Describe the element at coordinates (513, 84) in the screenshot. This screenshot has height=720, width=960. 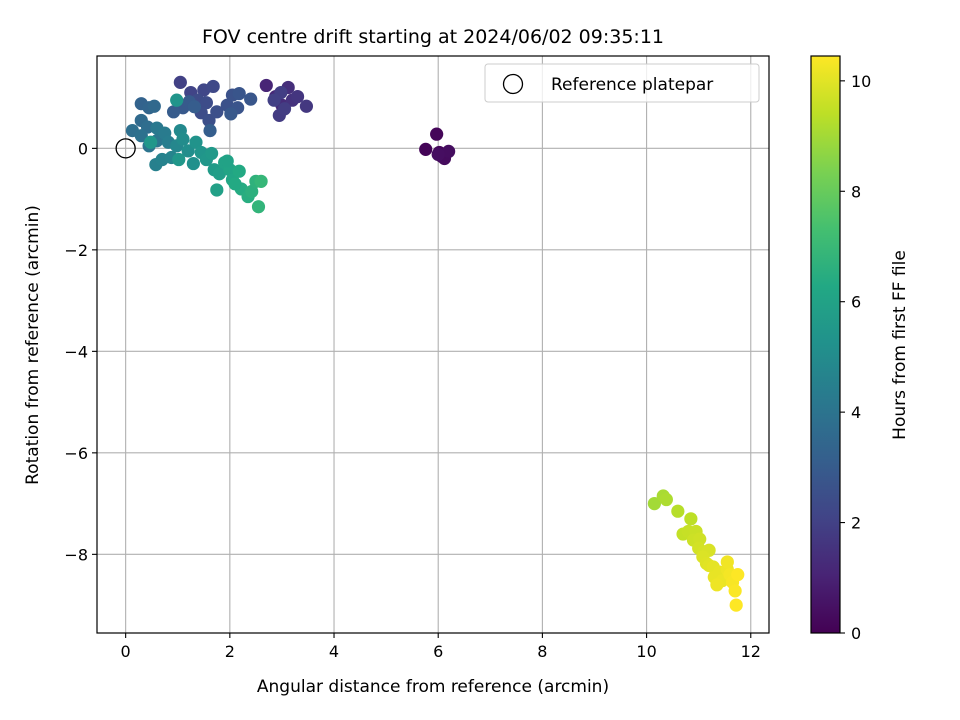
I see `legend-marker-reference` at that location.